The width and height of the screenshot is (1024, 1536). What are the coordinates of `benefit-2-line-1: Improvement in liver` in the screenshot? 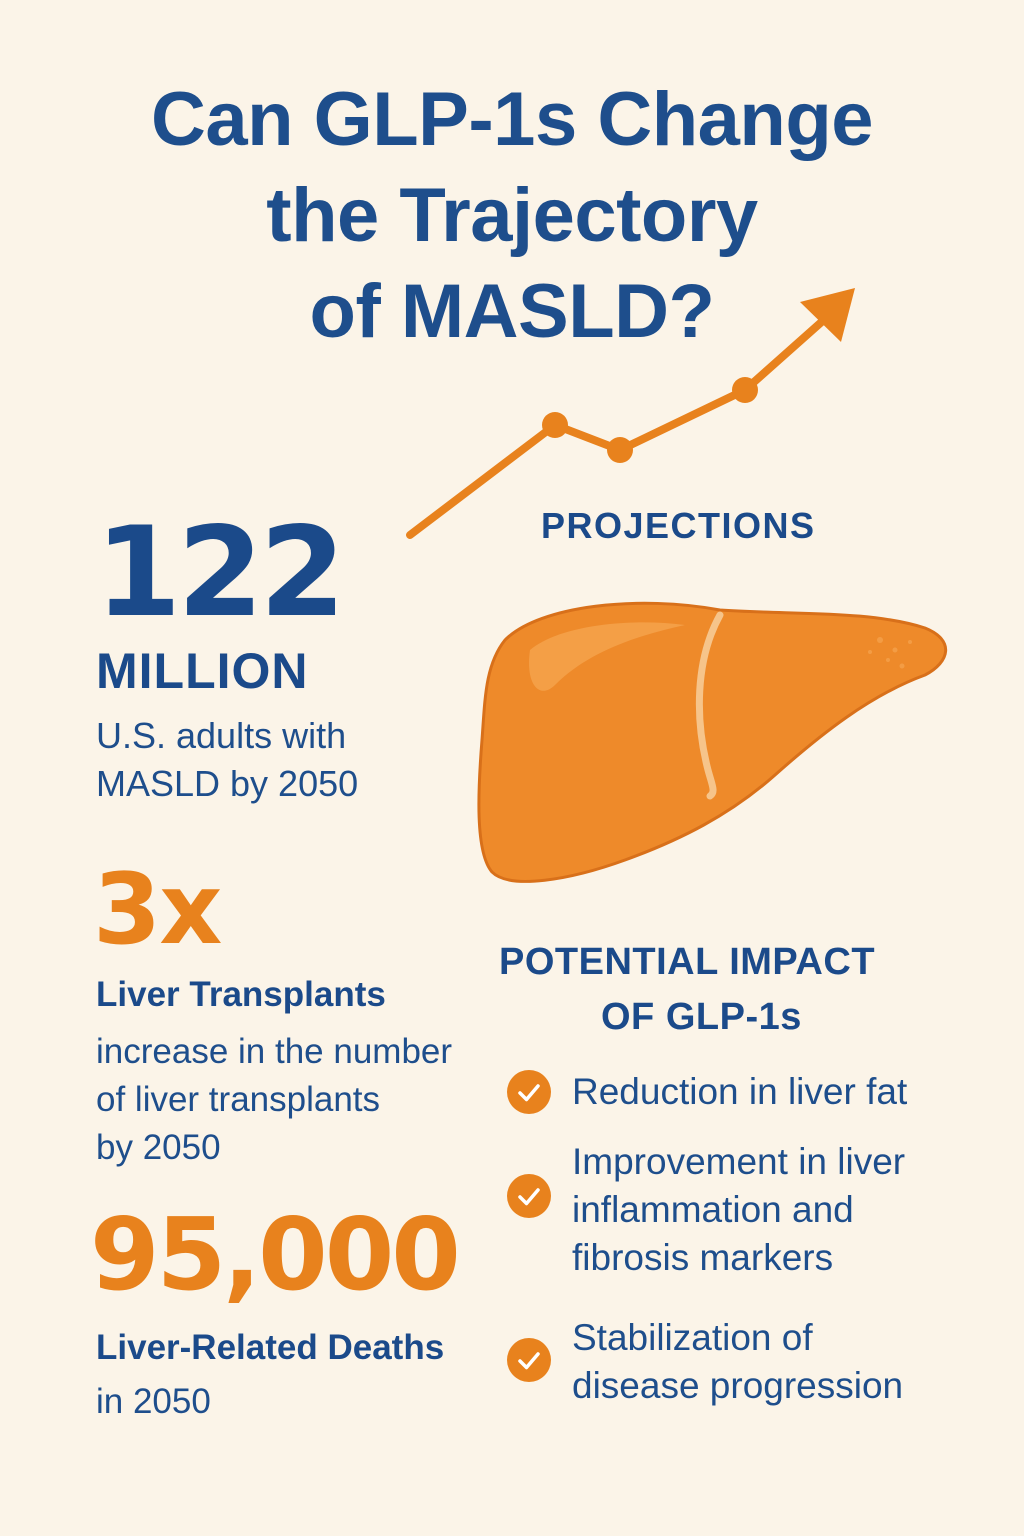 It's located at (739, 1161).